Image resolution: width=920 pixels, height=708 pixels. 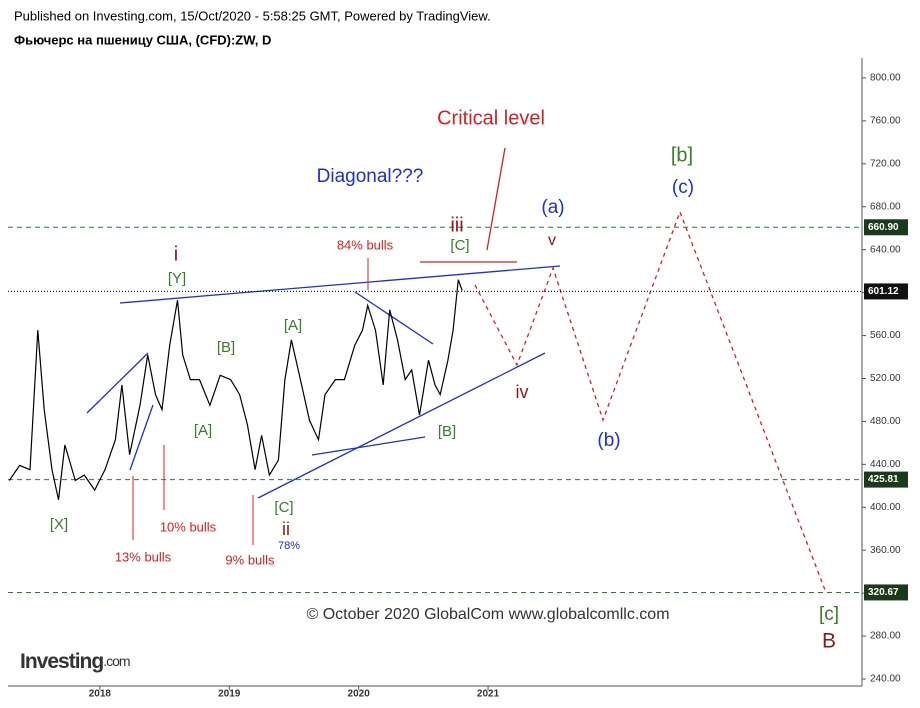 What do you see at coordinates (829, 614) in the screenshot?
I see `wave-label: [c]` at bounding box center [829, 614].